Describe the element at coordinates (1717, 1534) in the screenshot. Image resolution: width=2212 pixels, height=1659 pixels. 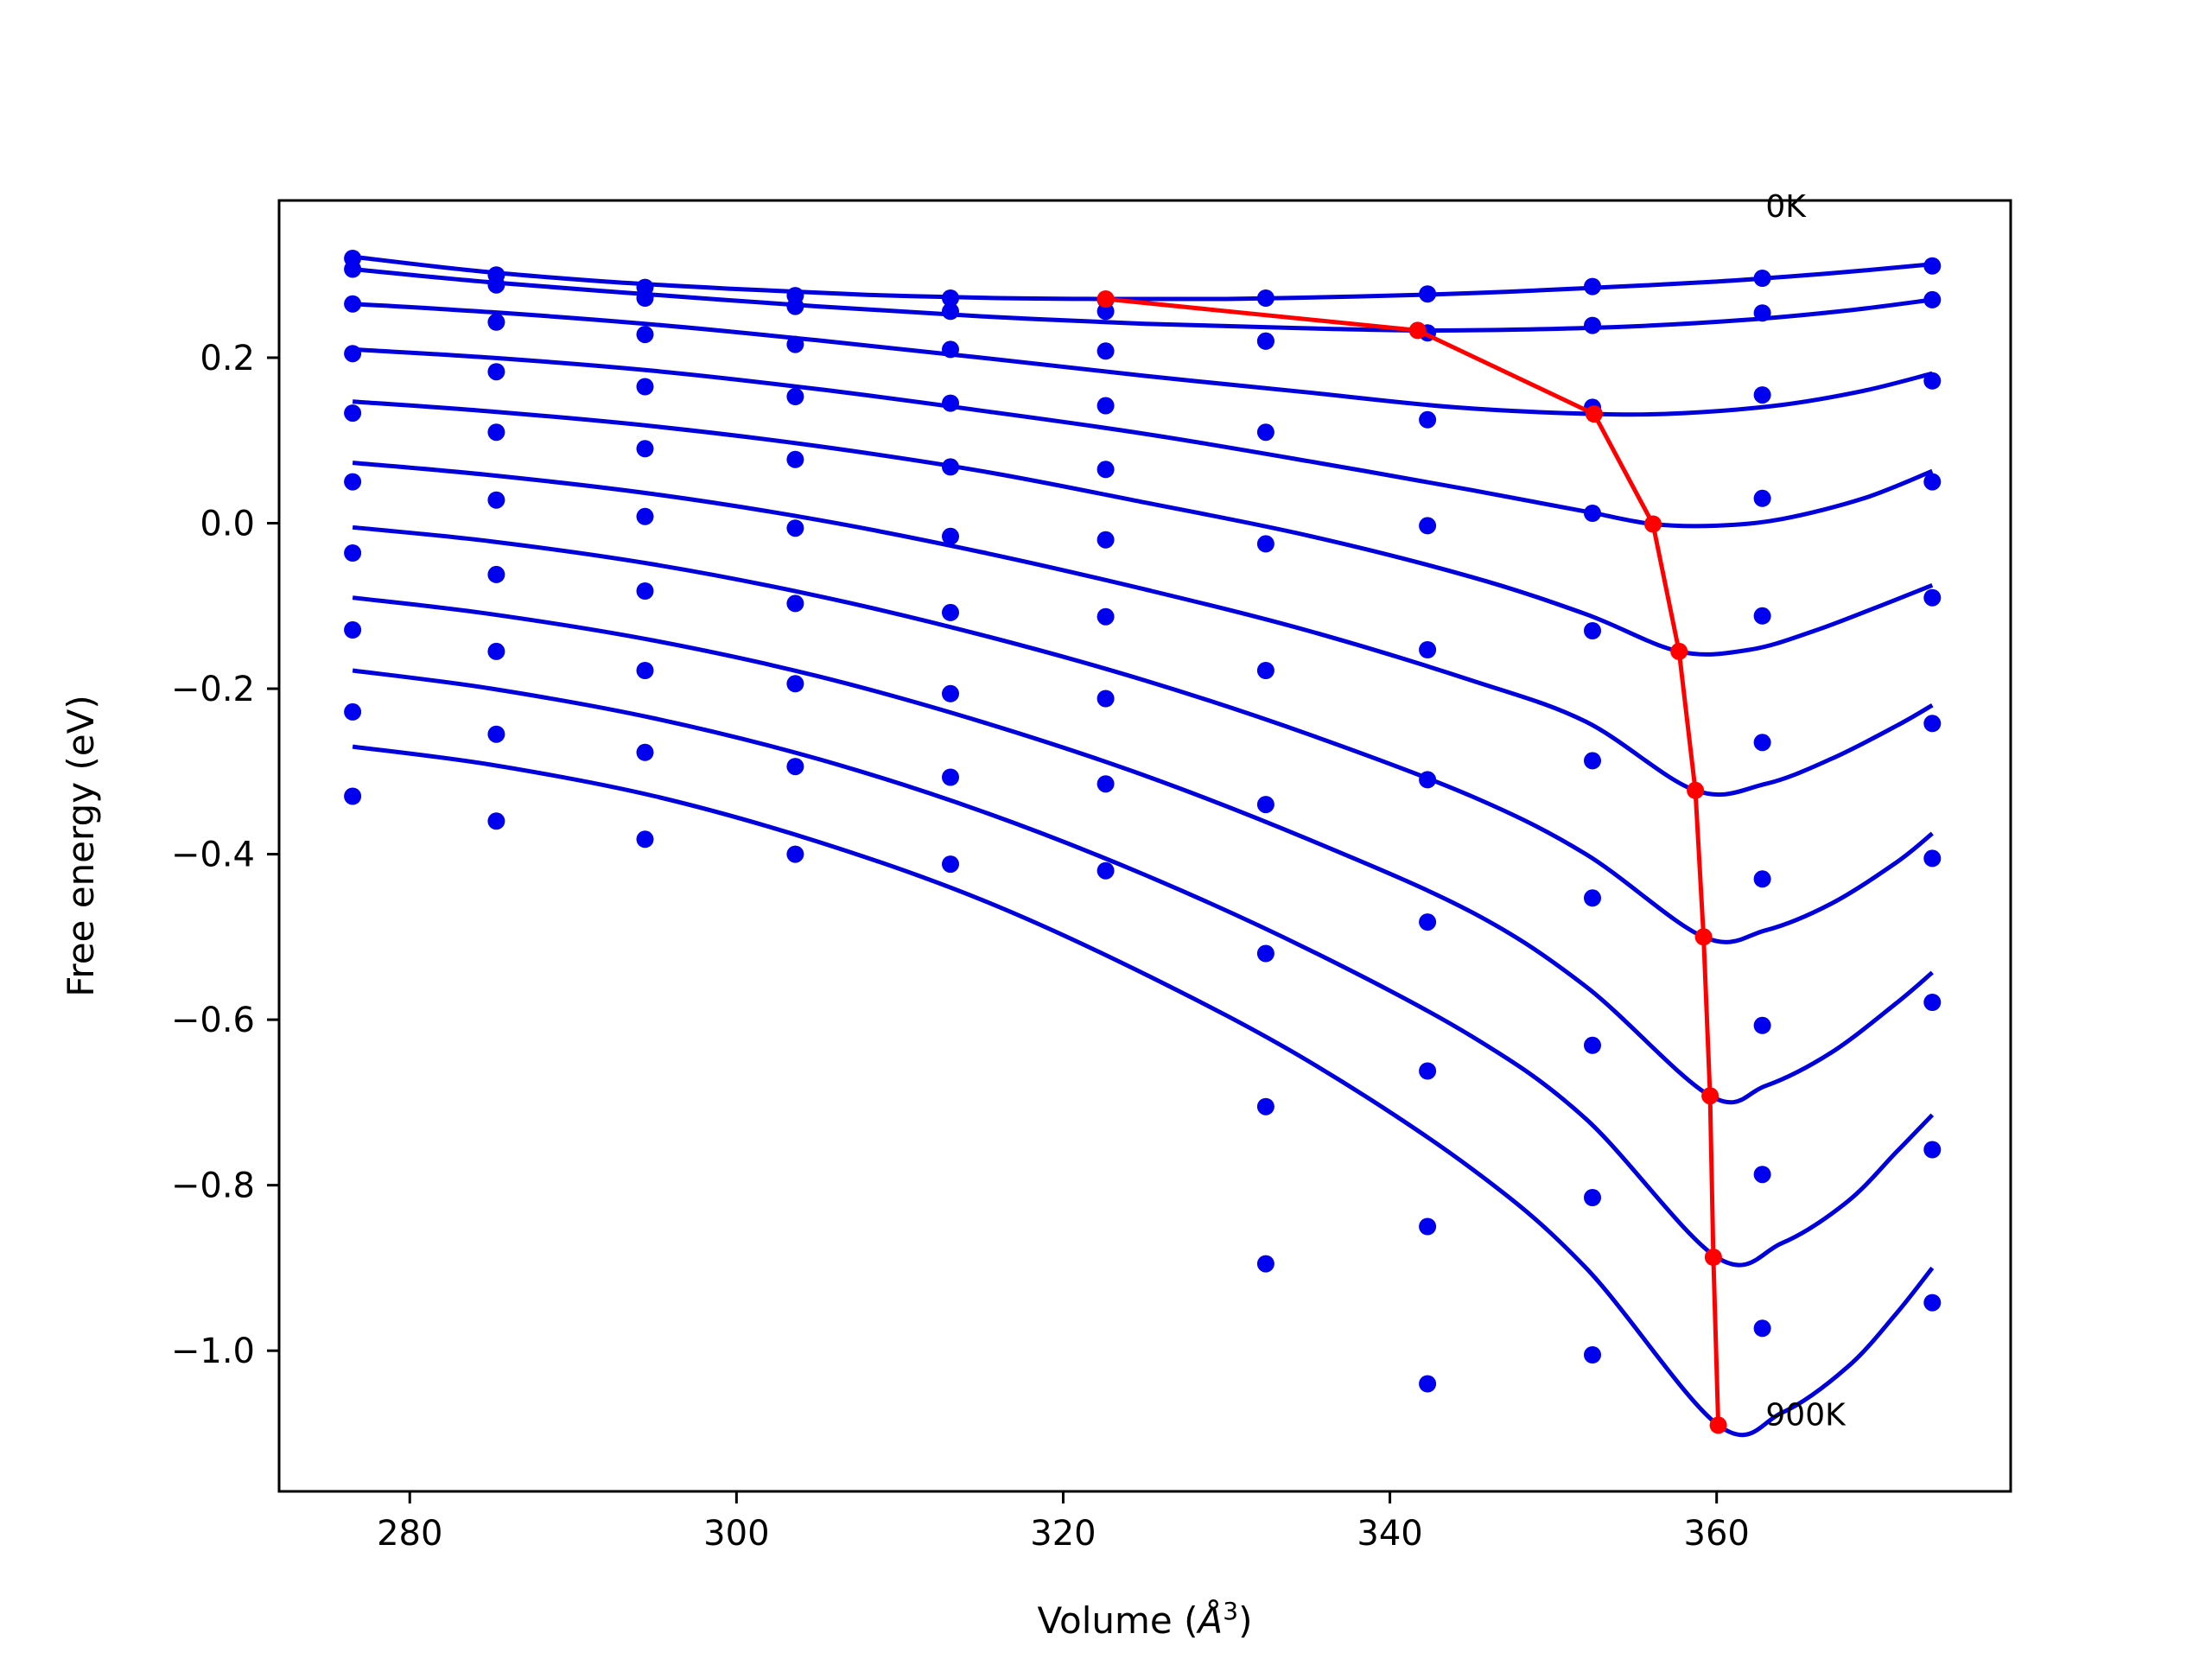
I see `x-tick-label: 360` at that location.